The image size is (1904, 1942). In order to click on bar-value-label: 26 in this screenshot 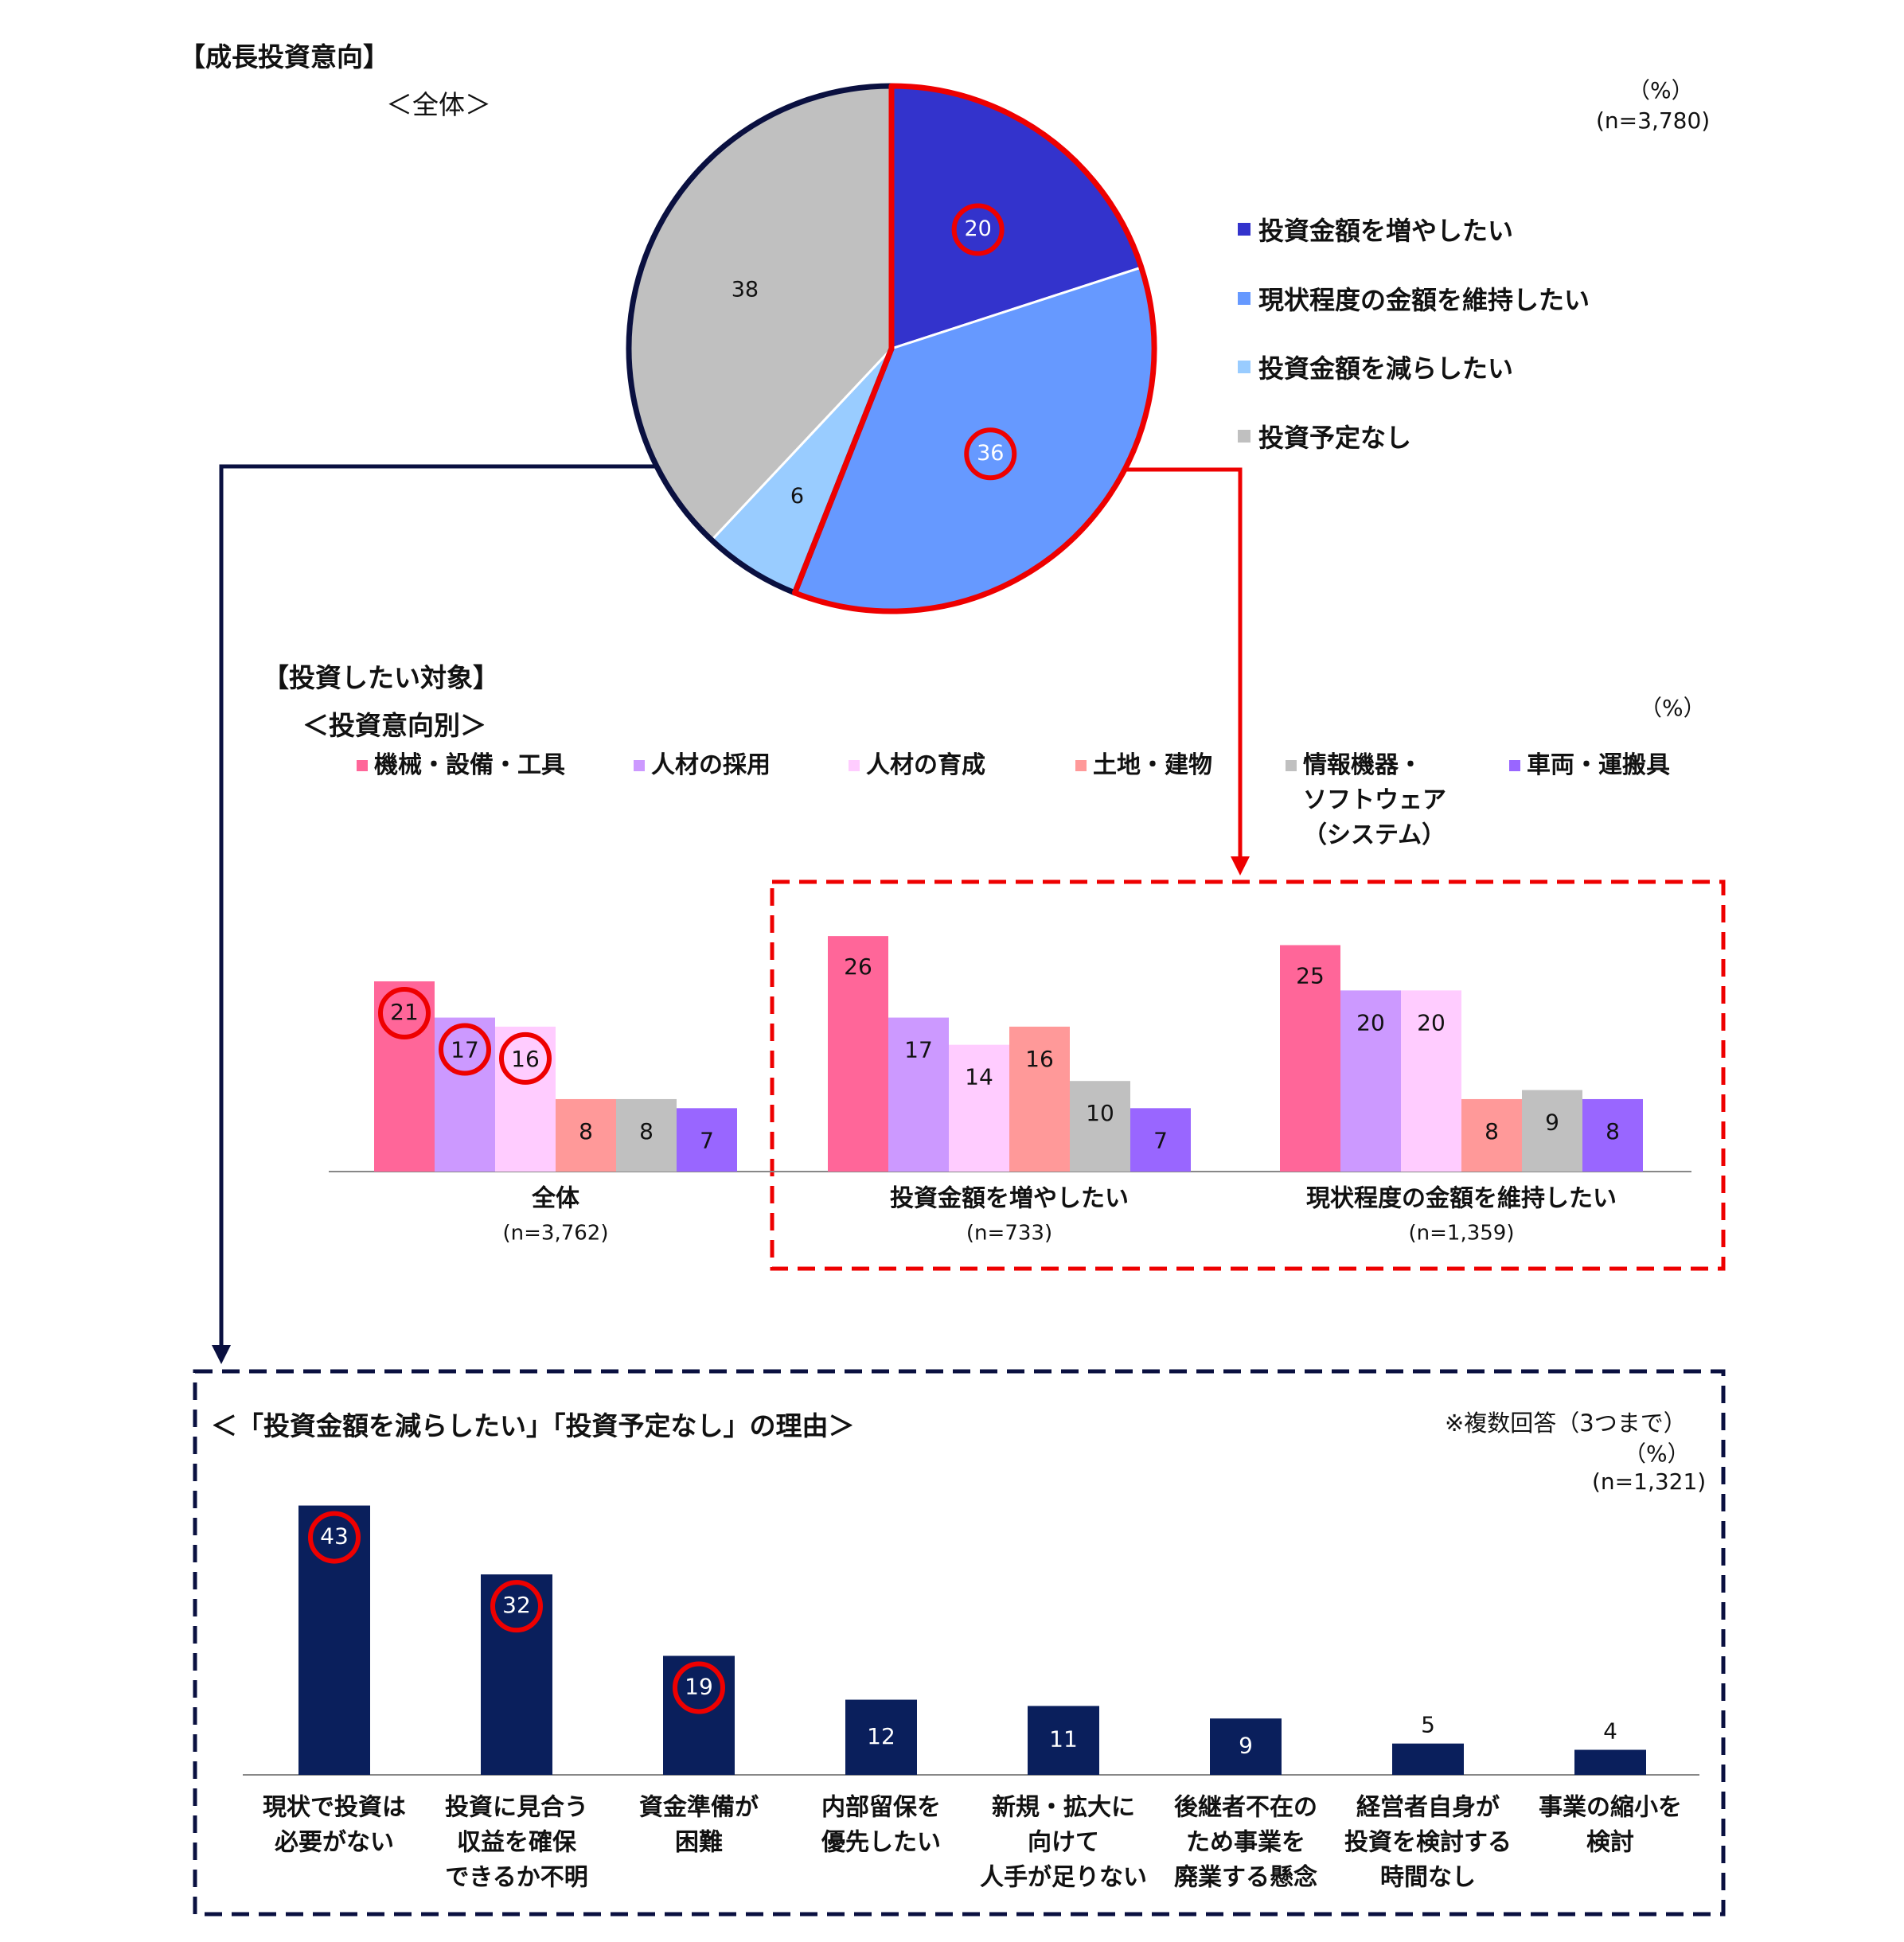, I will do `click(858, 966)`.